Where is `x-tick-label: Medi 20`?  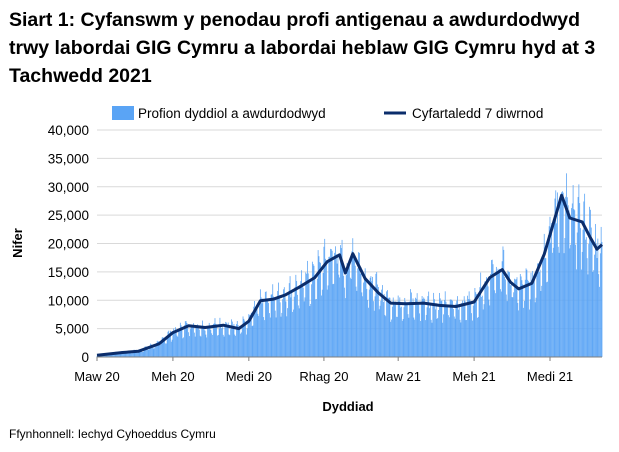
x-tick-label: Medi 20 is located at coordinates (249, 376).